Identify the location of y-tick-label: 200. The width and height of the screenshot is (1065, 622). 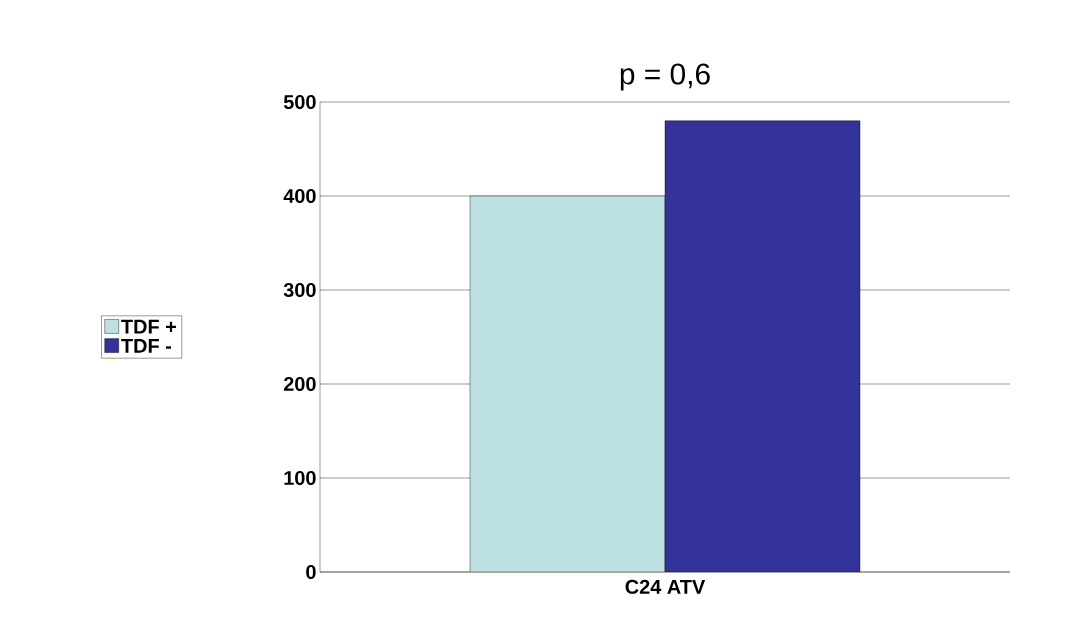
(299, 384).